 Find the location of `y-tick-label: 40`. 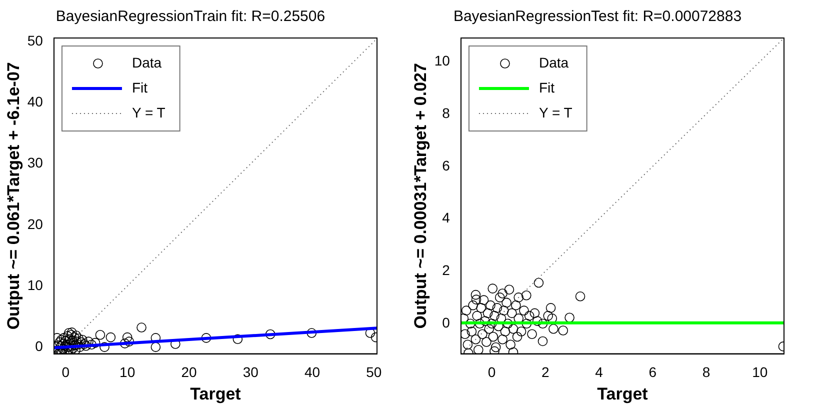

y-tick-label: 40 is located at coordinates (35, 102).